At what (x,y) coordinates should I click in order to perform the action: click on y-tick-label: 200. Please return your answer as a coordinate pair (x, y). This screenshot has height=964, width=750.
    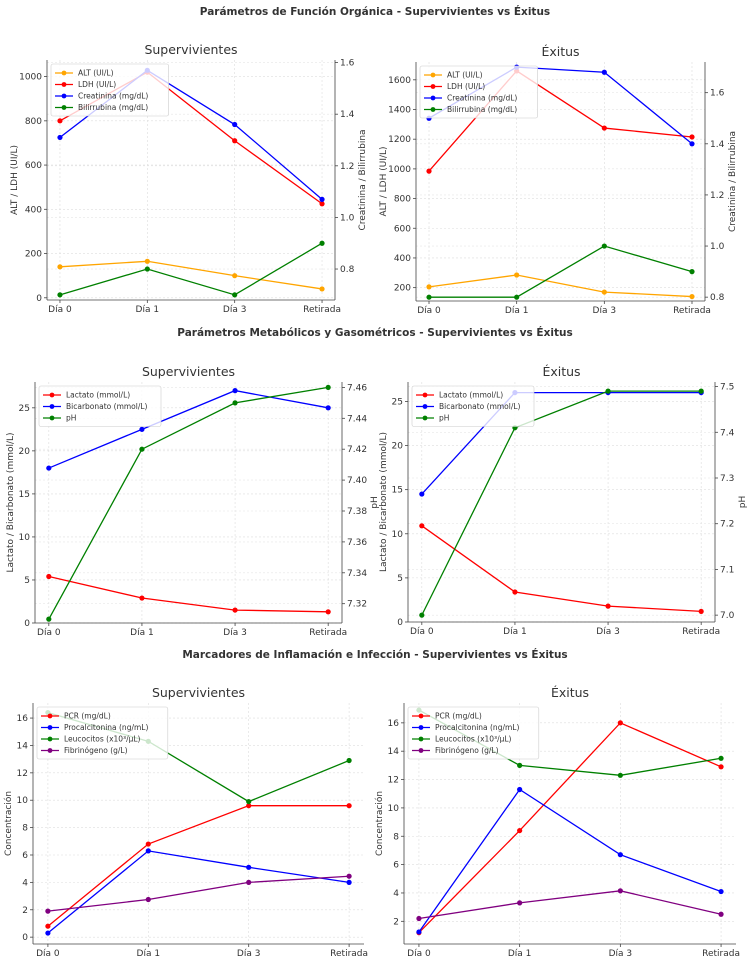
    Looking at the image, I should click on (33, 255).